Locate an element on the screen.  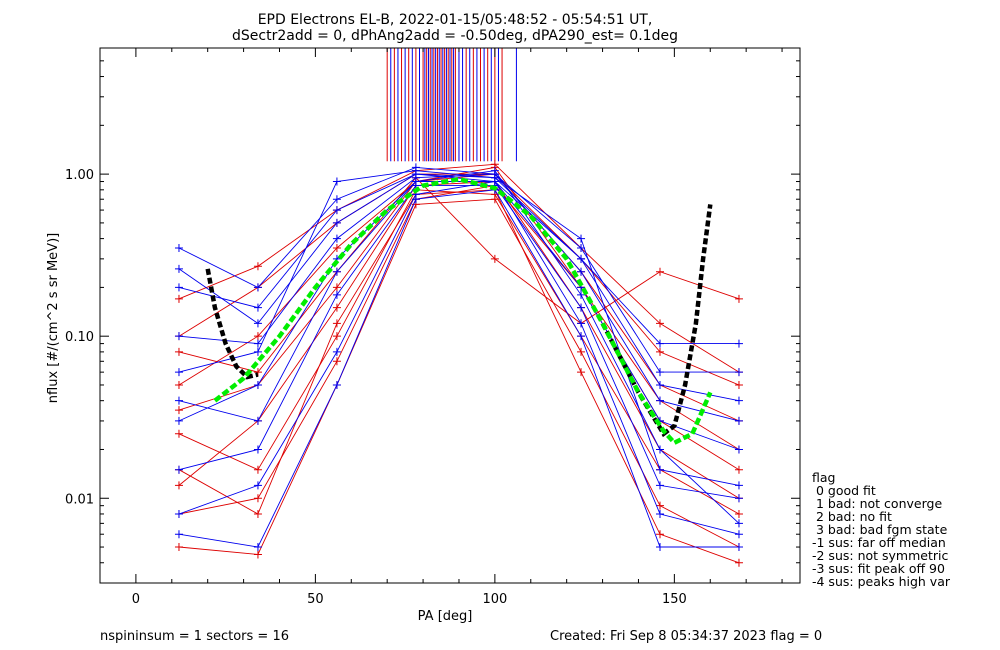
y-tick-label: 0.10 is located at coordinates (79, 337).